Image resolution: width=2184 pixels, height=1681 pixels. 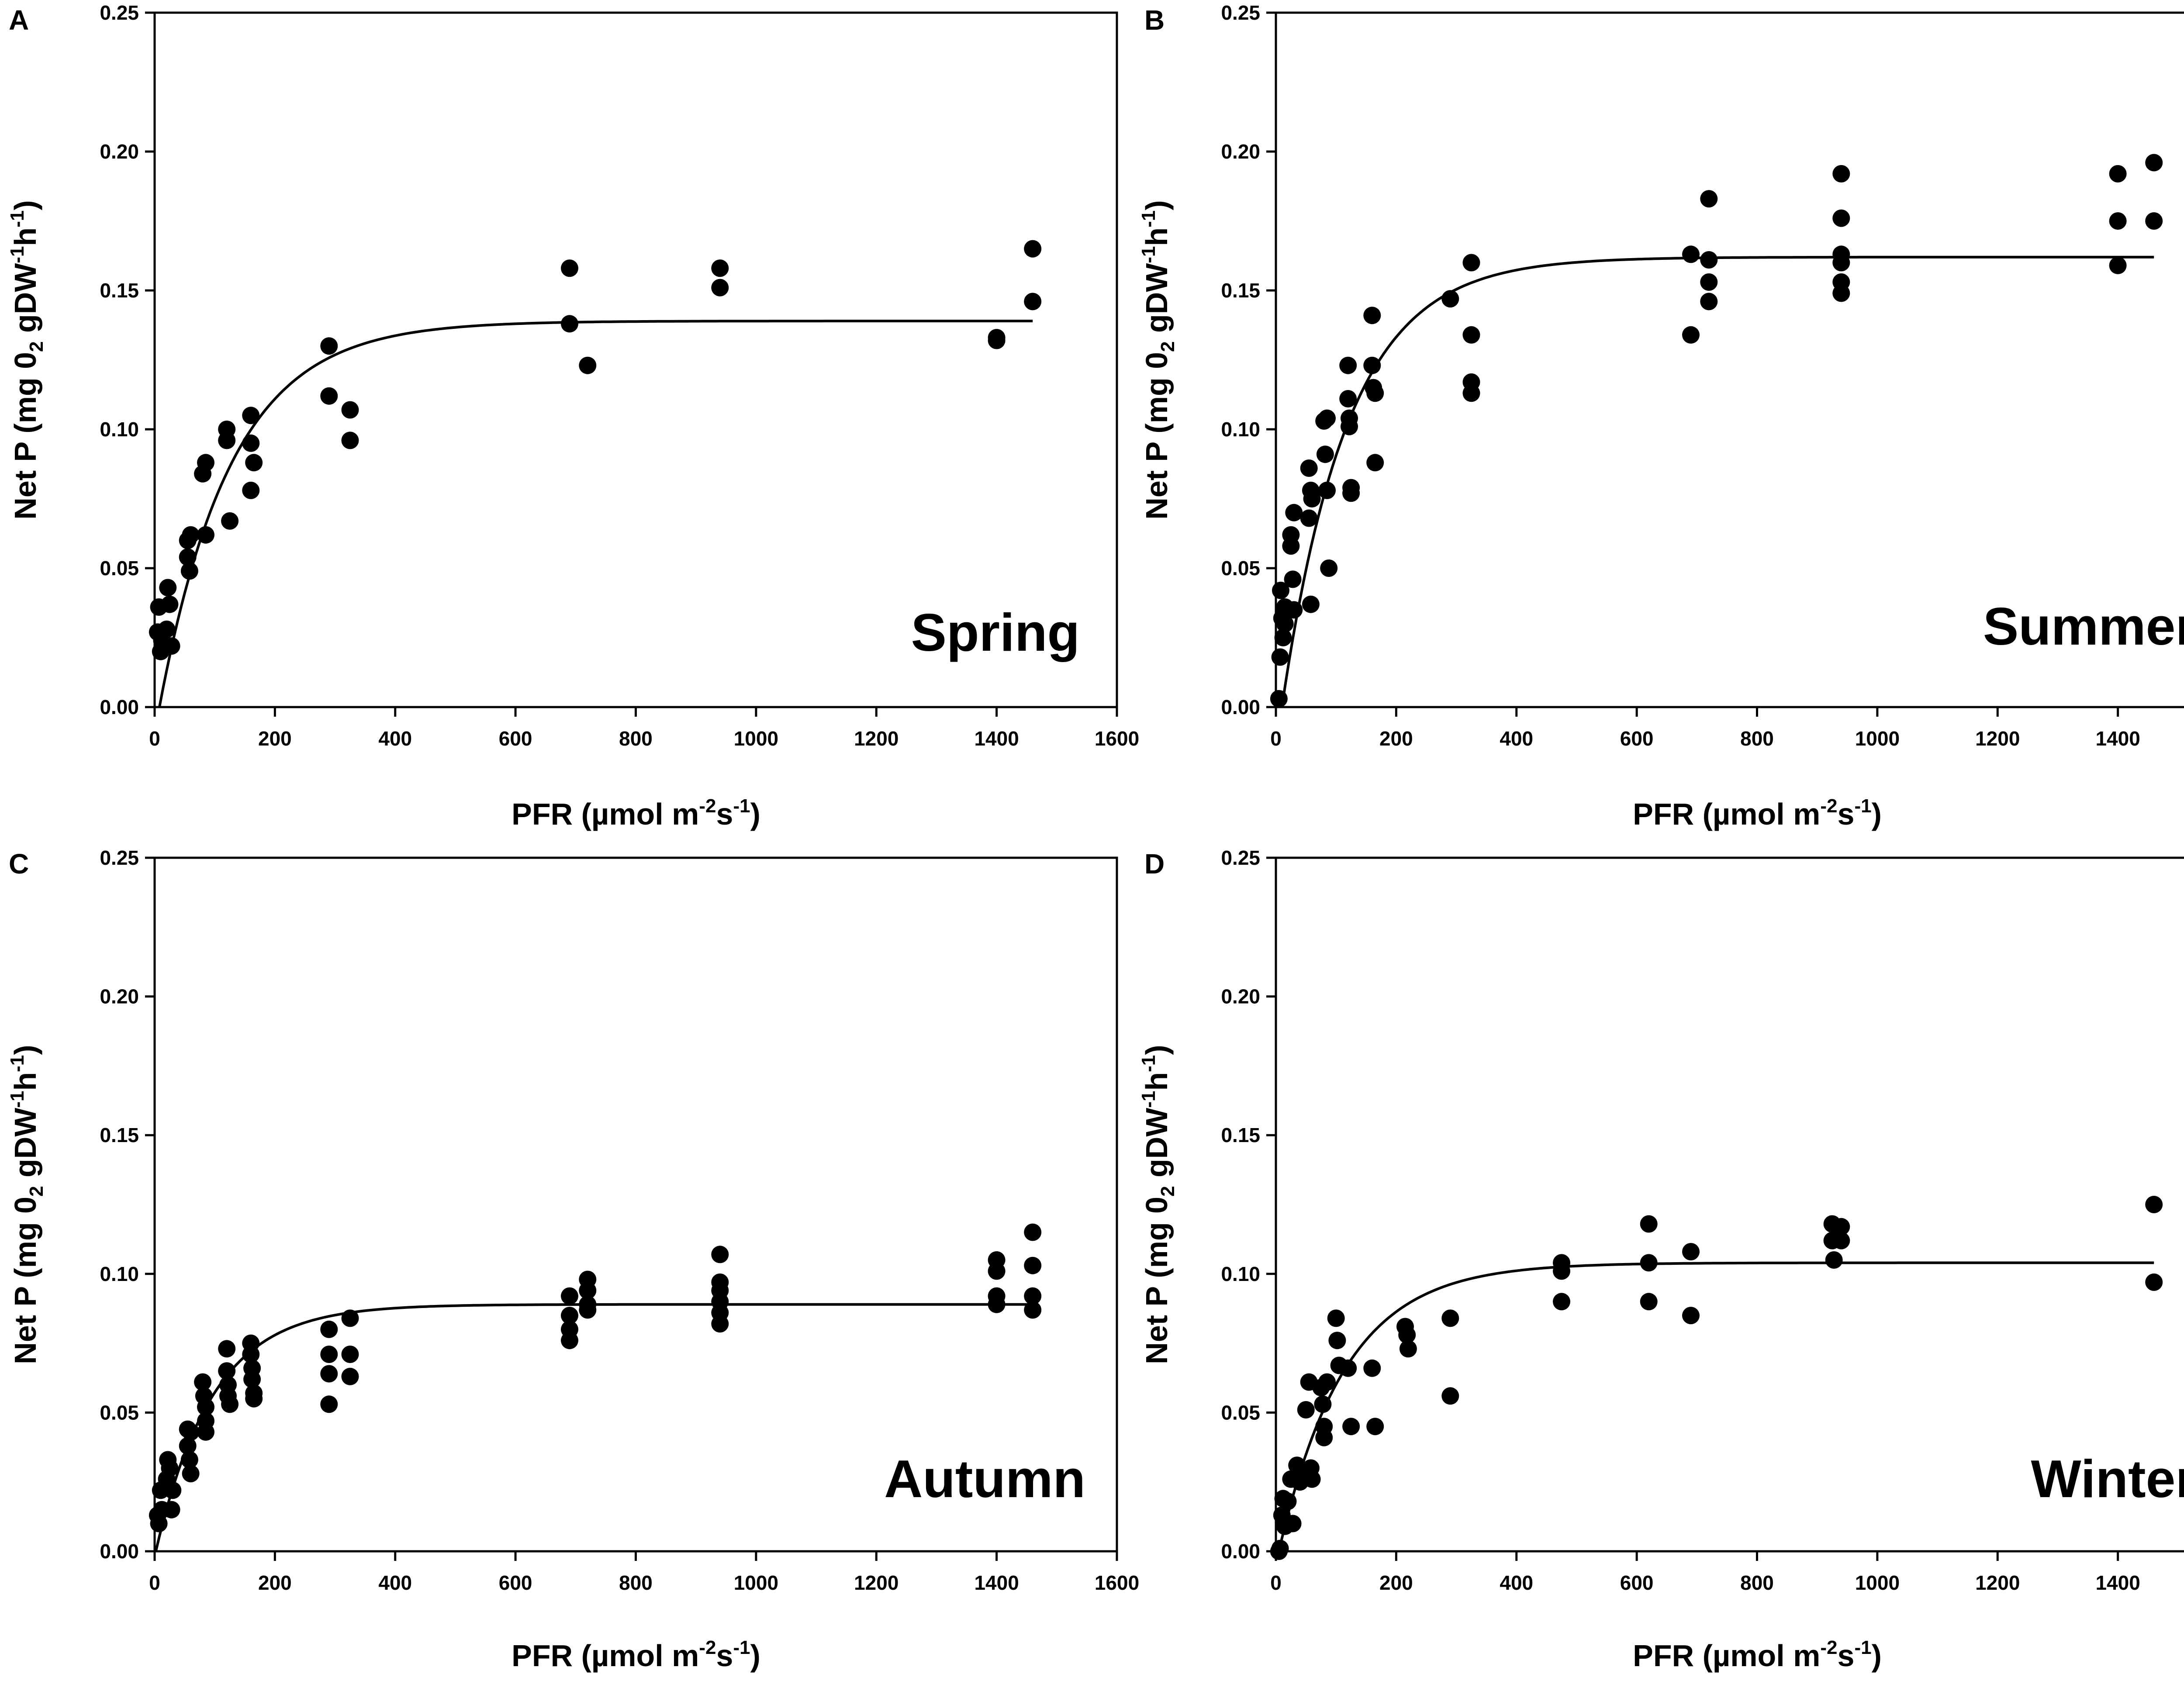 What do you see at coordinates (119, 151) in the screenshot?
I see `panel-a-y-tick-label: 0.20` at bounding box center [119, 151].